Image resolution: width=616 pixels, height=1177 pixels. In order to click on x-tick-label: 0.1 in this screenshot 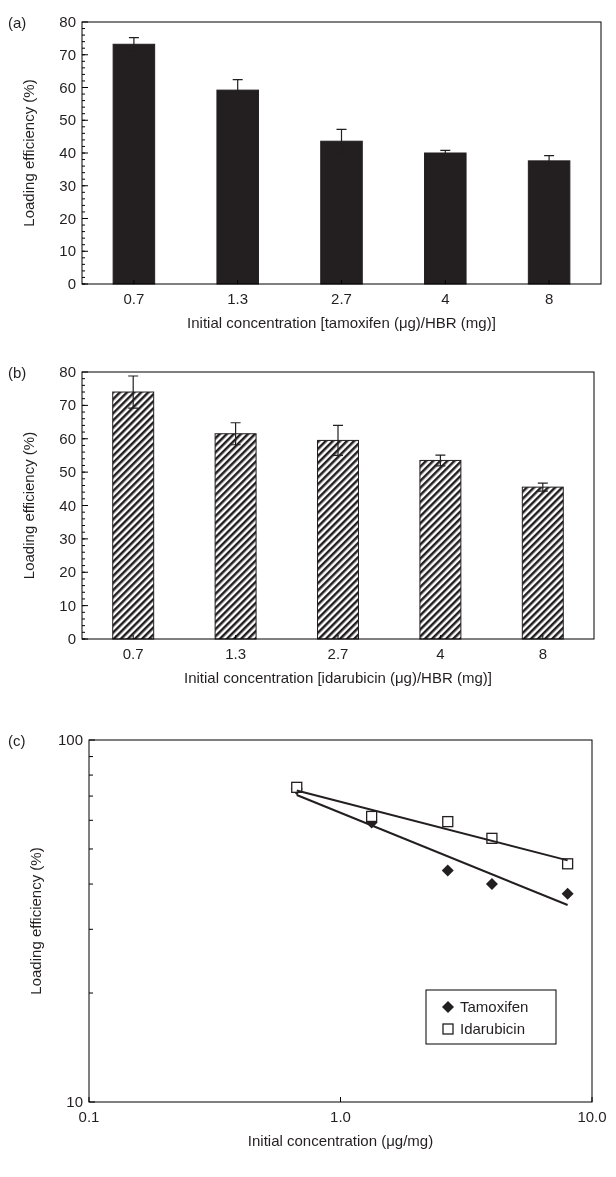, I will do `click(89, 1116)`.